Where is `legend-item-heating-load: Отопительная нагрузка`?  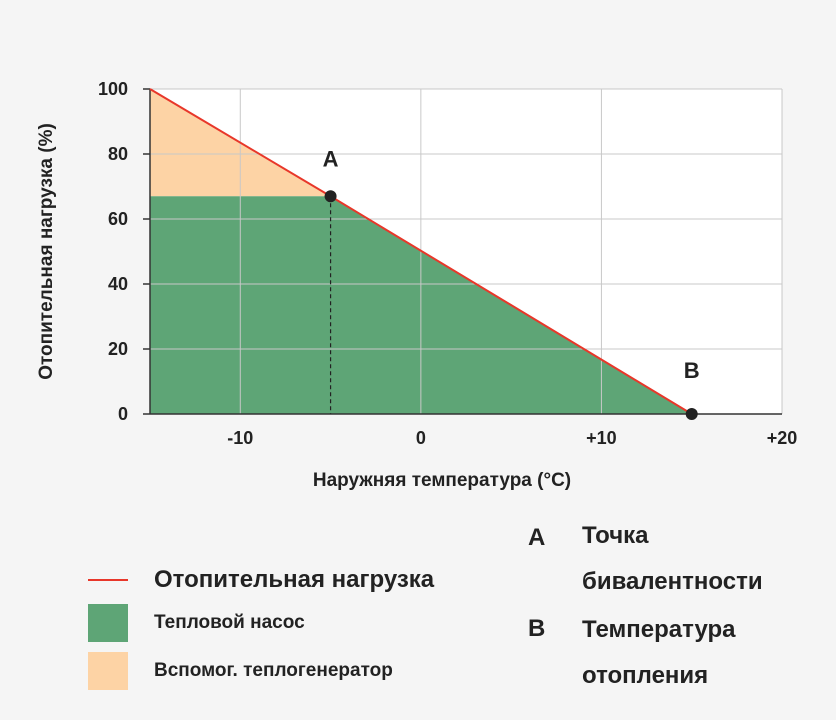 legend-item-heating-load: Отопительная нагрузка is located at coordinates (261, 580).